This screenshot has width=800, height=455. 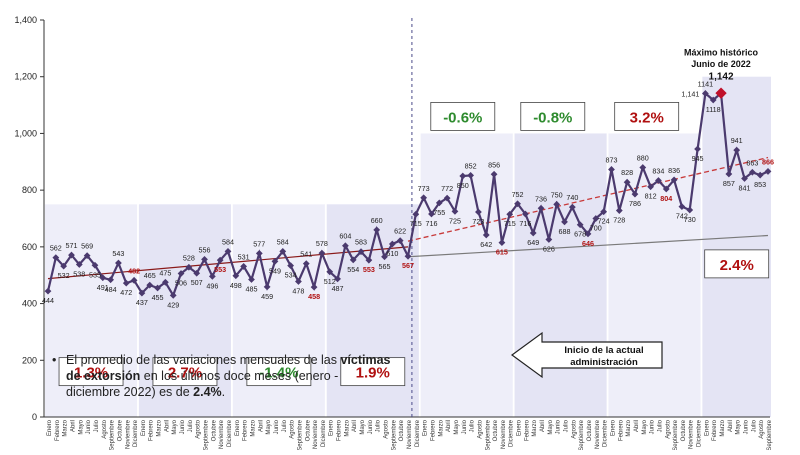 I want to click on value-label: 578, so click(x=322, y=243).